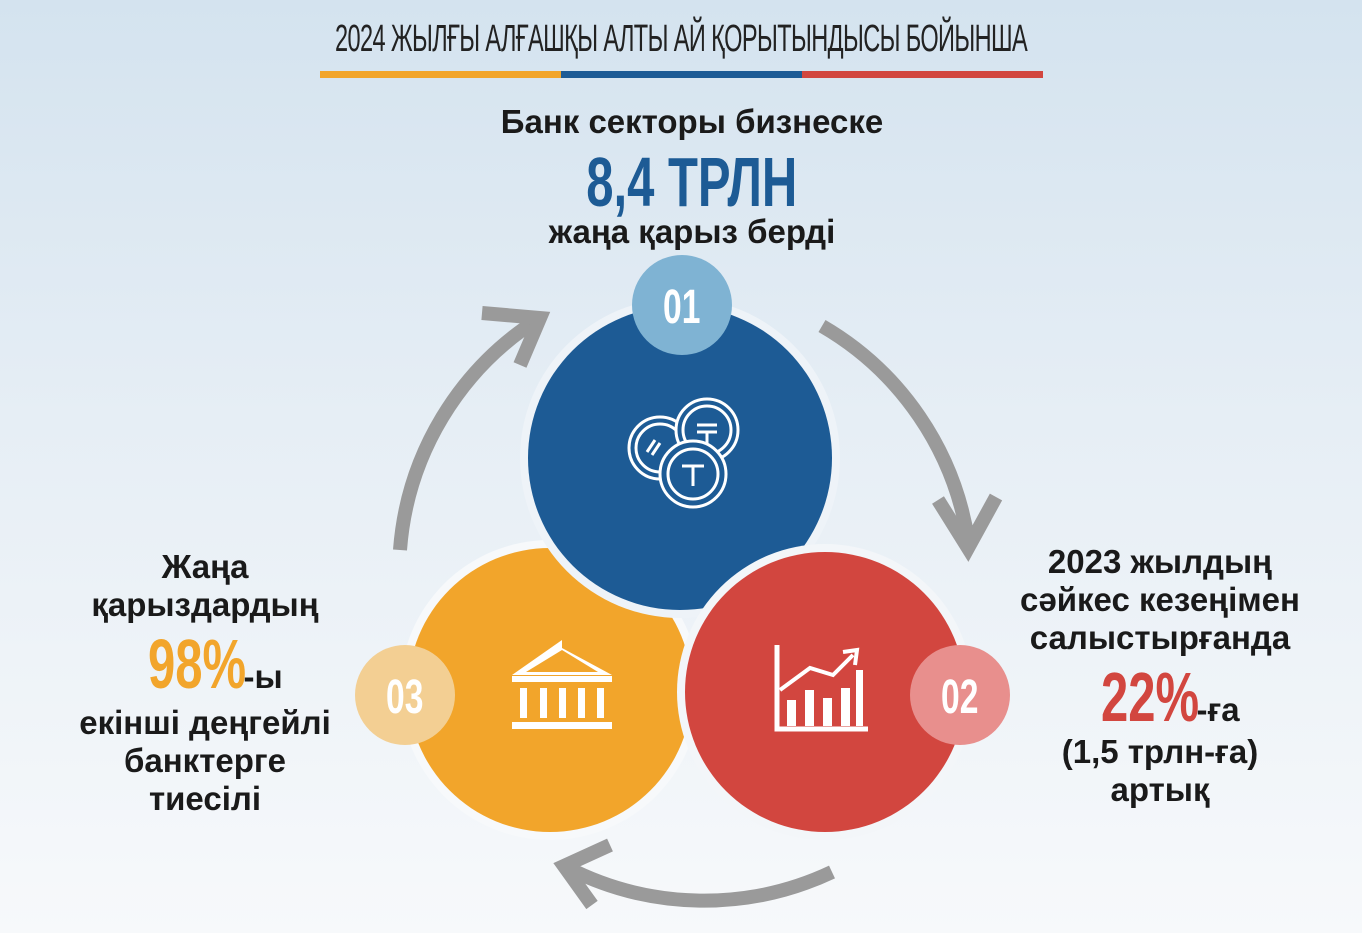  I want to click on block2-value: 22%, so click(1150, 696).